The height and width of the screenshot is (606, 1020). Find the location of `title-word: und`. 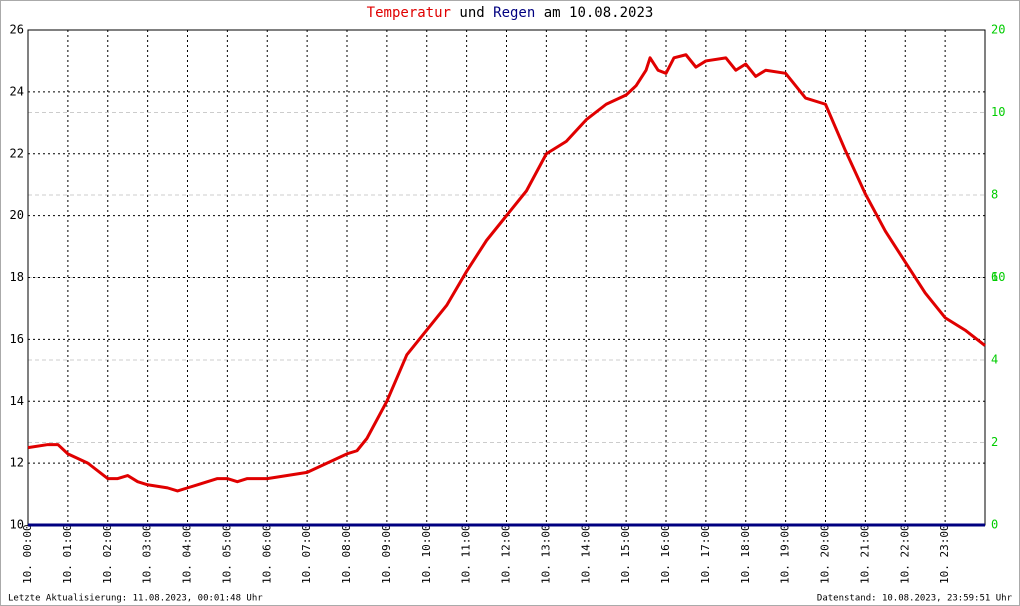

title-word: und is located at coordinates (471, 13).